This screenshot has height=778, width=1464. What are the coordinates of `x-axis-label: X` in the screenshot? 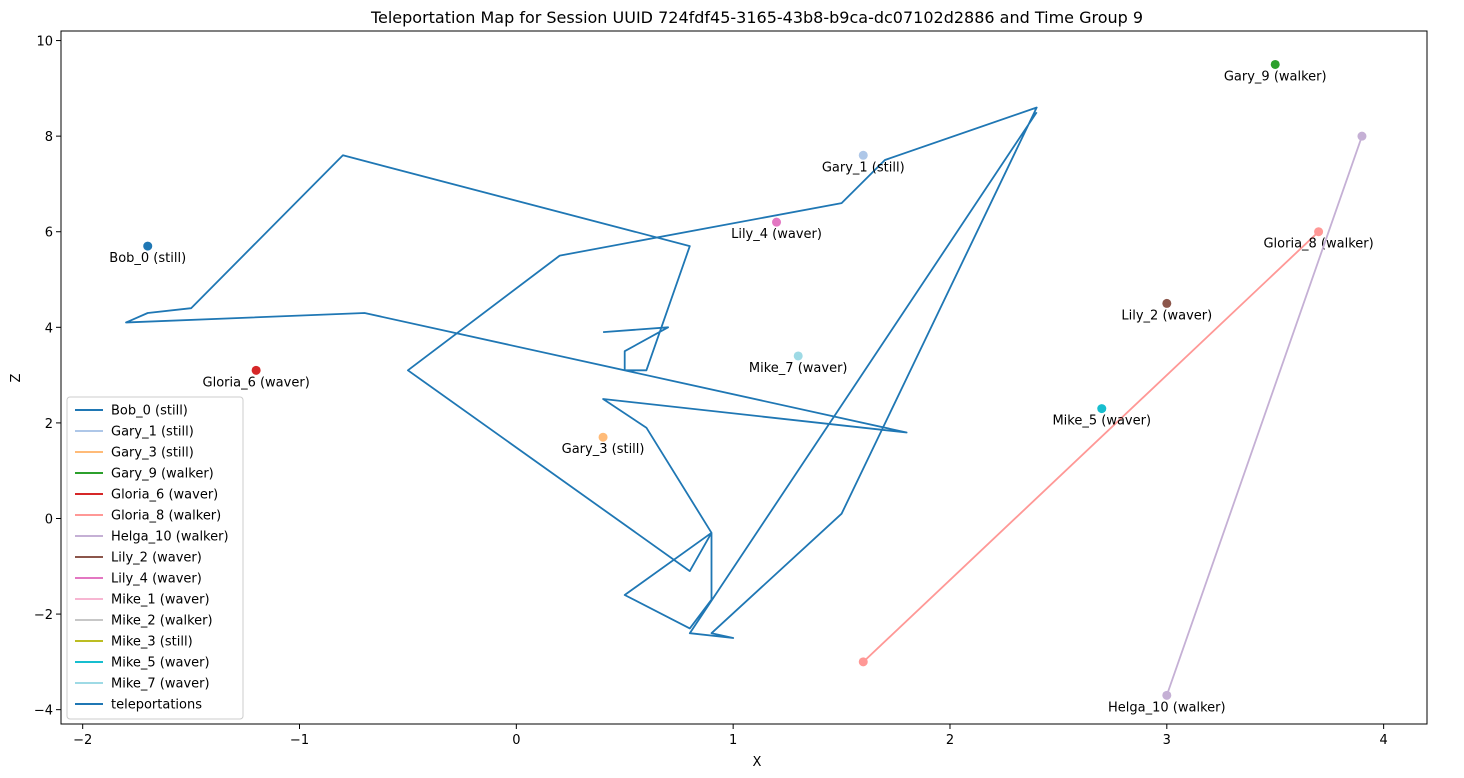 It's located at (757, 762).